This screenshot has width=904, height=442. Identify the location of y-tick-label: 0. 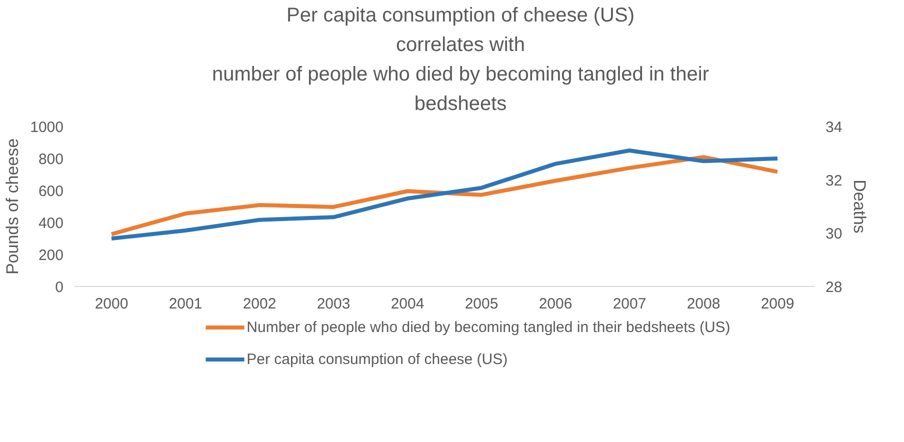
(59, 287).